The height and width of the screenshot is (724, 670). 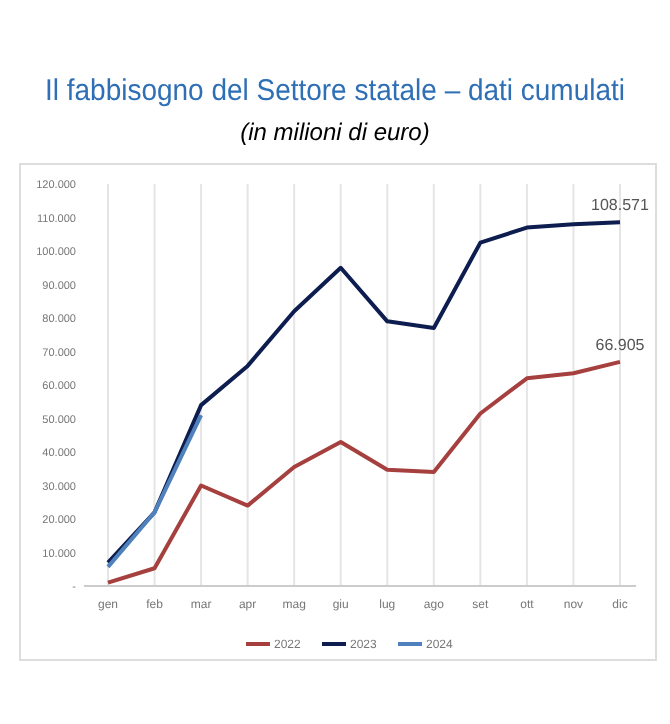 I want to click on chart-title: Il fabbisogno del Settore statale – dati cumulati, so click(x=356, y=91).